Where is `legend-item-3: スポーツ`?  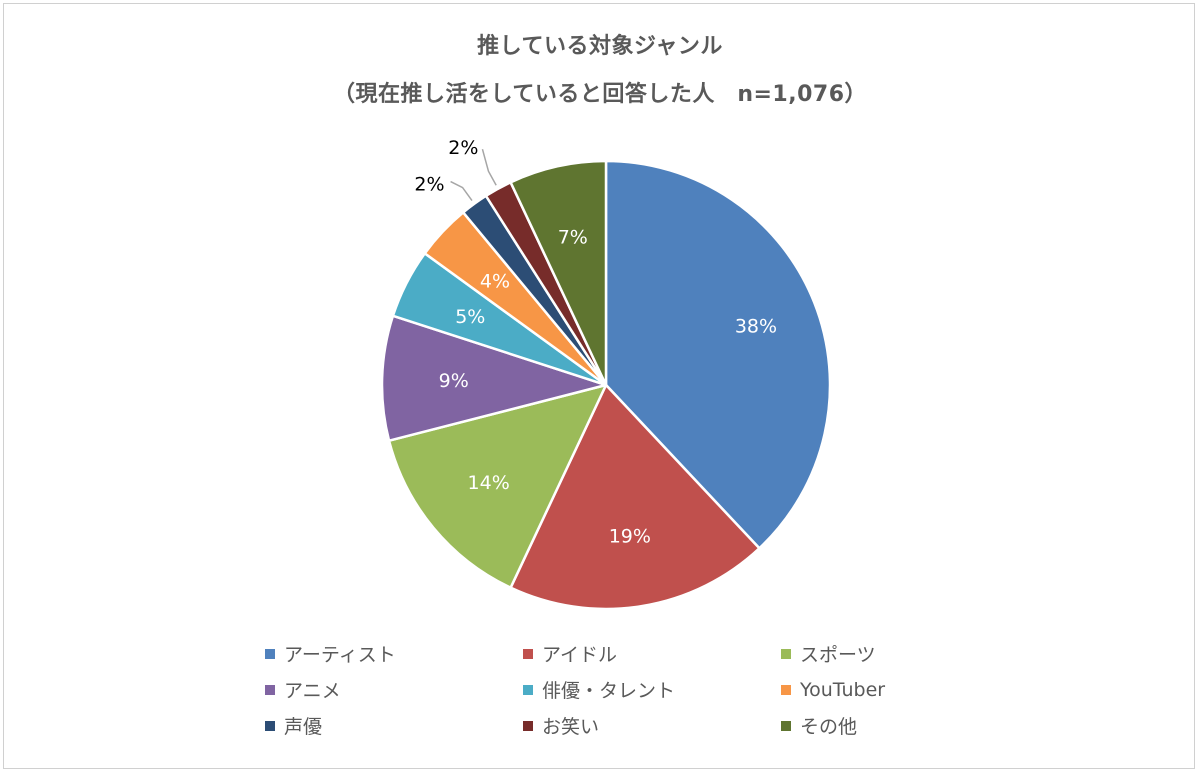 legend-item-3: スポーツ is located at coordinates (910, 653).